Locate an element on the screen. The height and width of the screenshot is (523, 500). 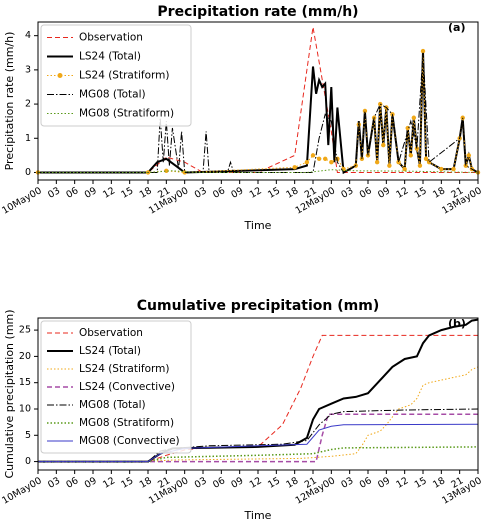
y-tick-label: 3 is located at coordinates (28, 69).